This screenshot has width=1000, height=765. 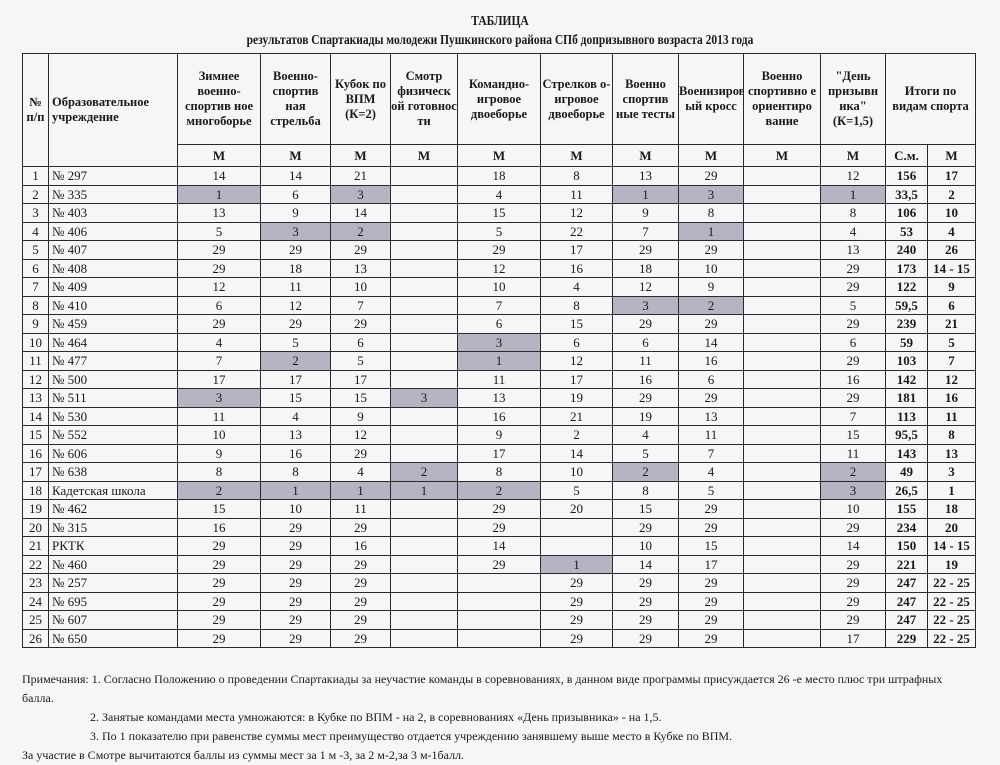 What do you see at coordinates (645, 194) in the screenshot?
I see `place-cell: 1` at bounding box center [645, 194].